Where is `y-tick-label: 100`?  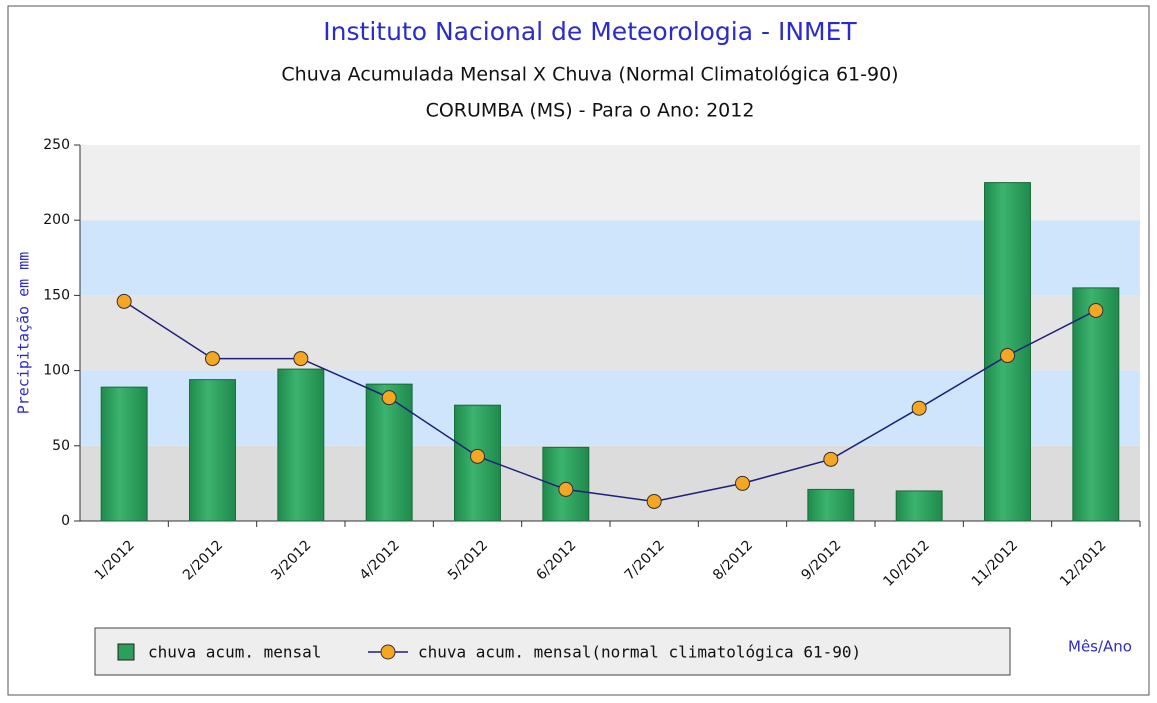 y-tick-label: 100 is located at coordinates (56, 371).